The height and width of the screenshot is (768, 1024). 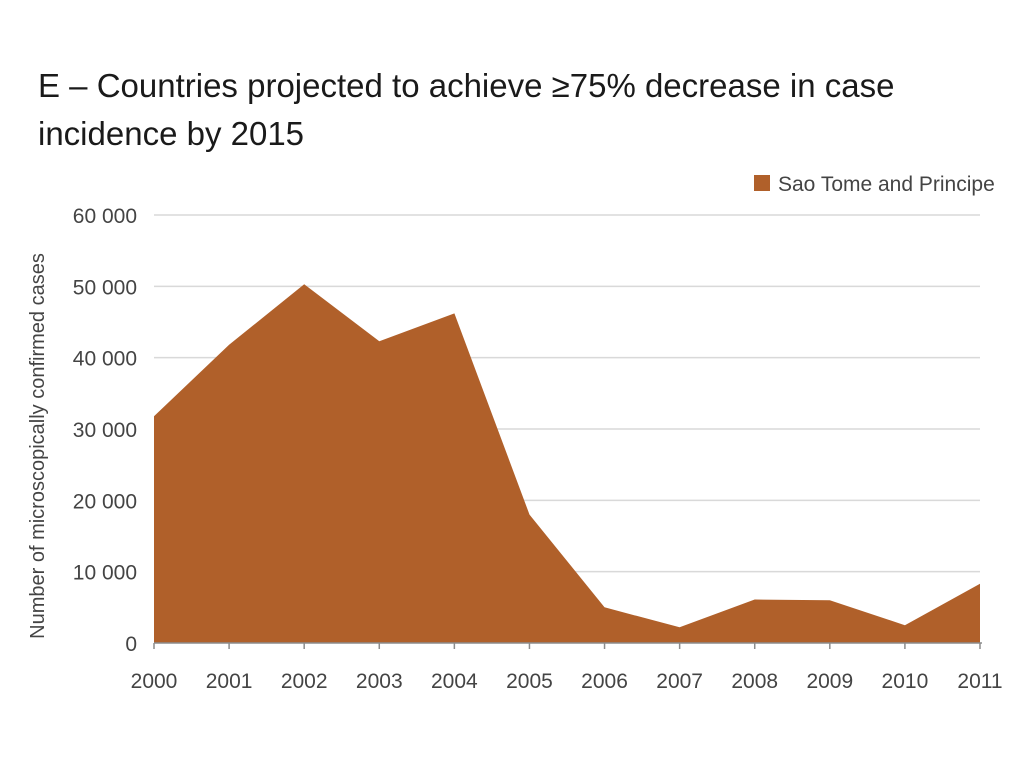 I want to click on y-tick-label: 10 000, so click(x=105, y=573).